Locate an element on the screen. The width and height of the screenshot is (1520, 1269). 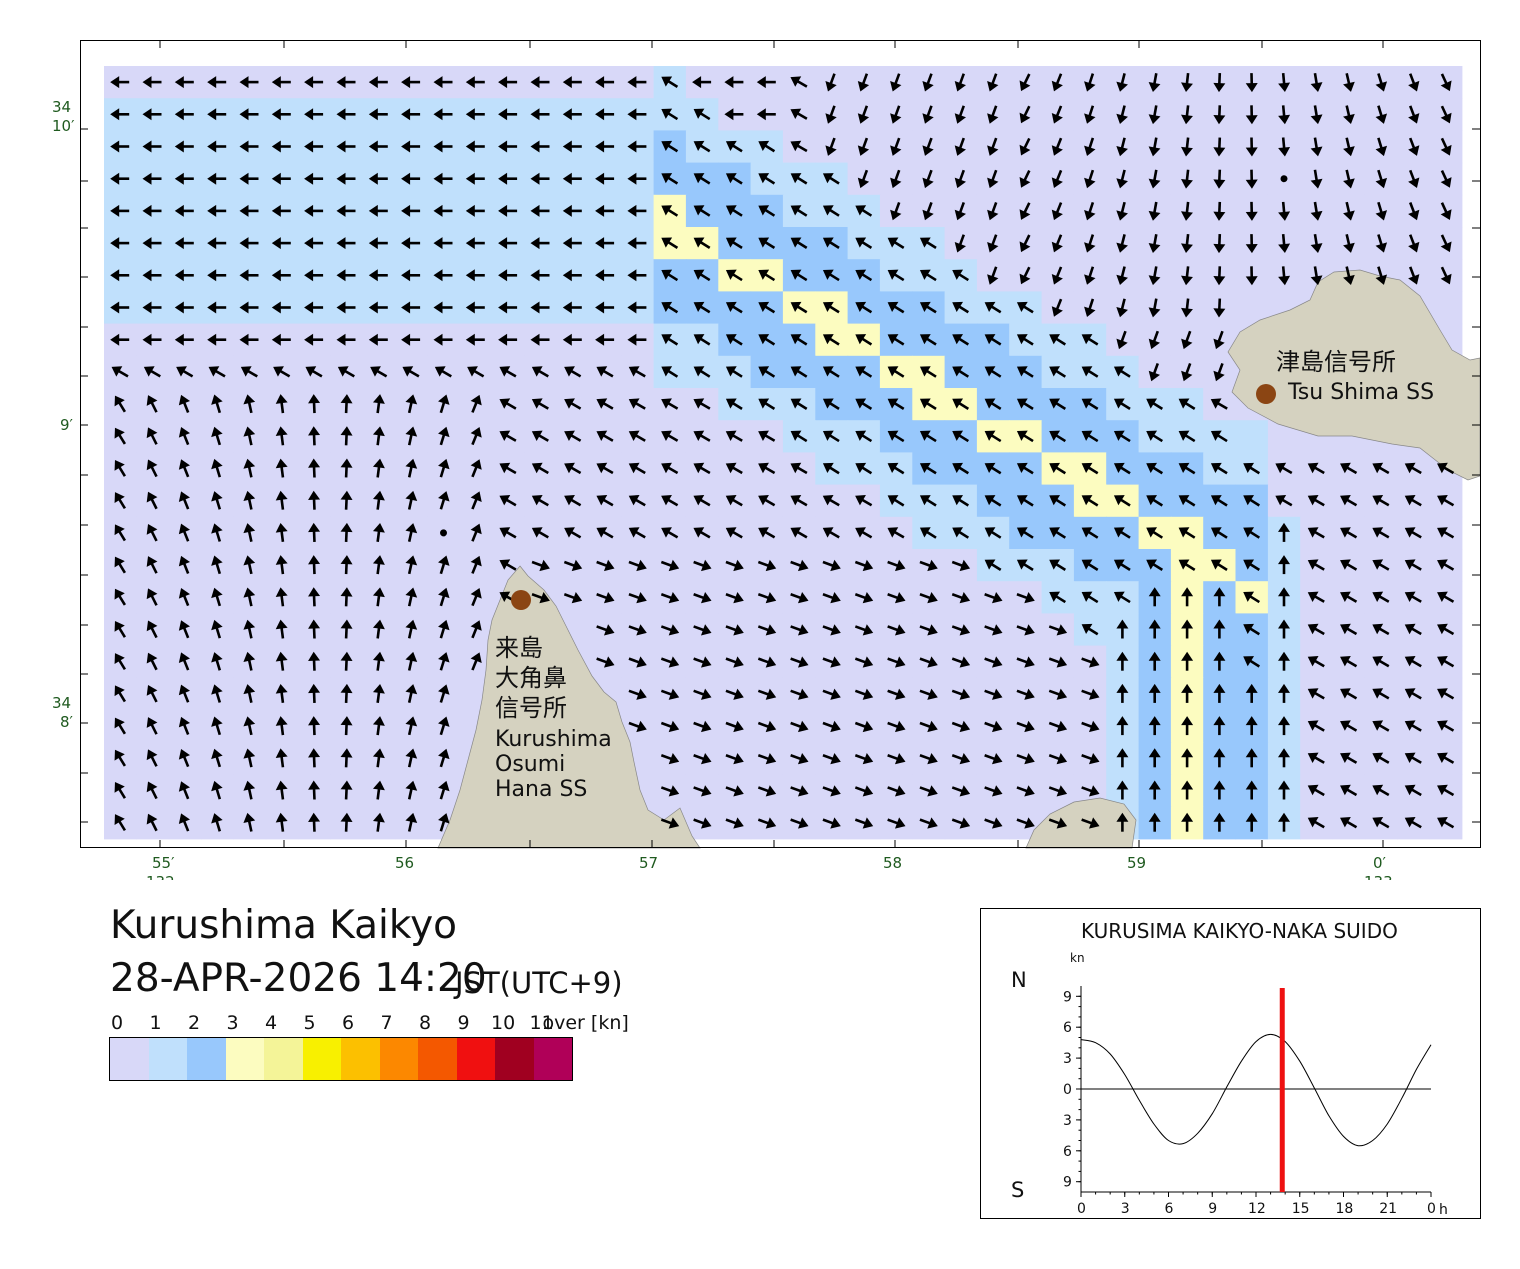
tide-y-tick-label: 0 is located at coordinates (1067, 1090).